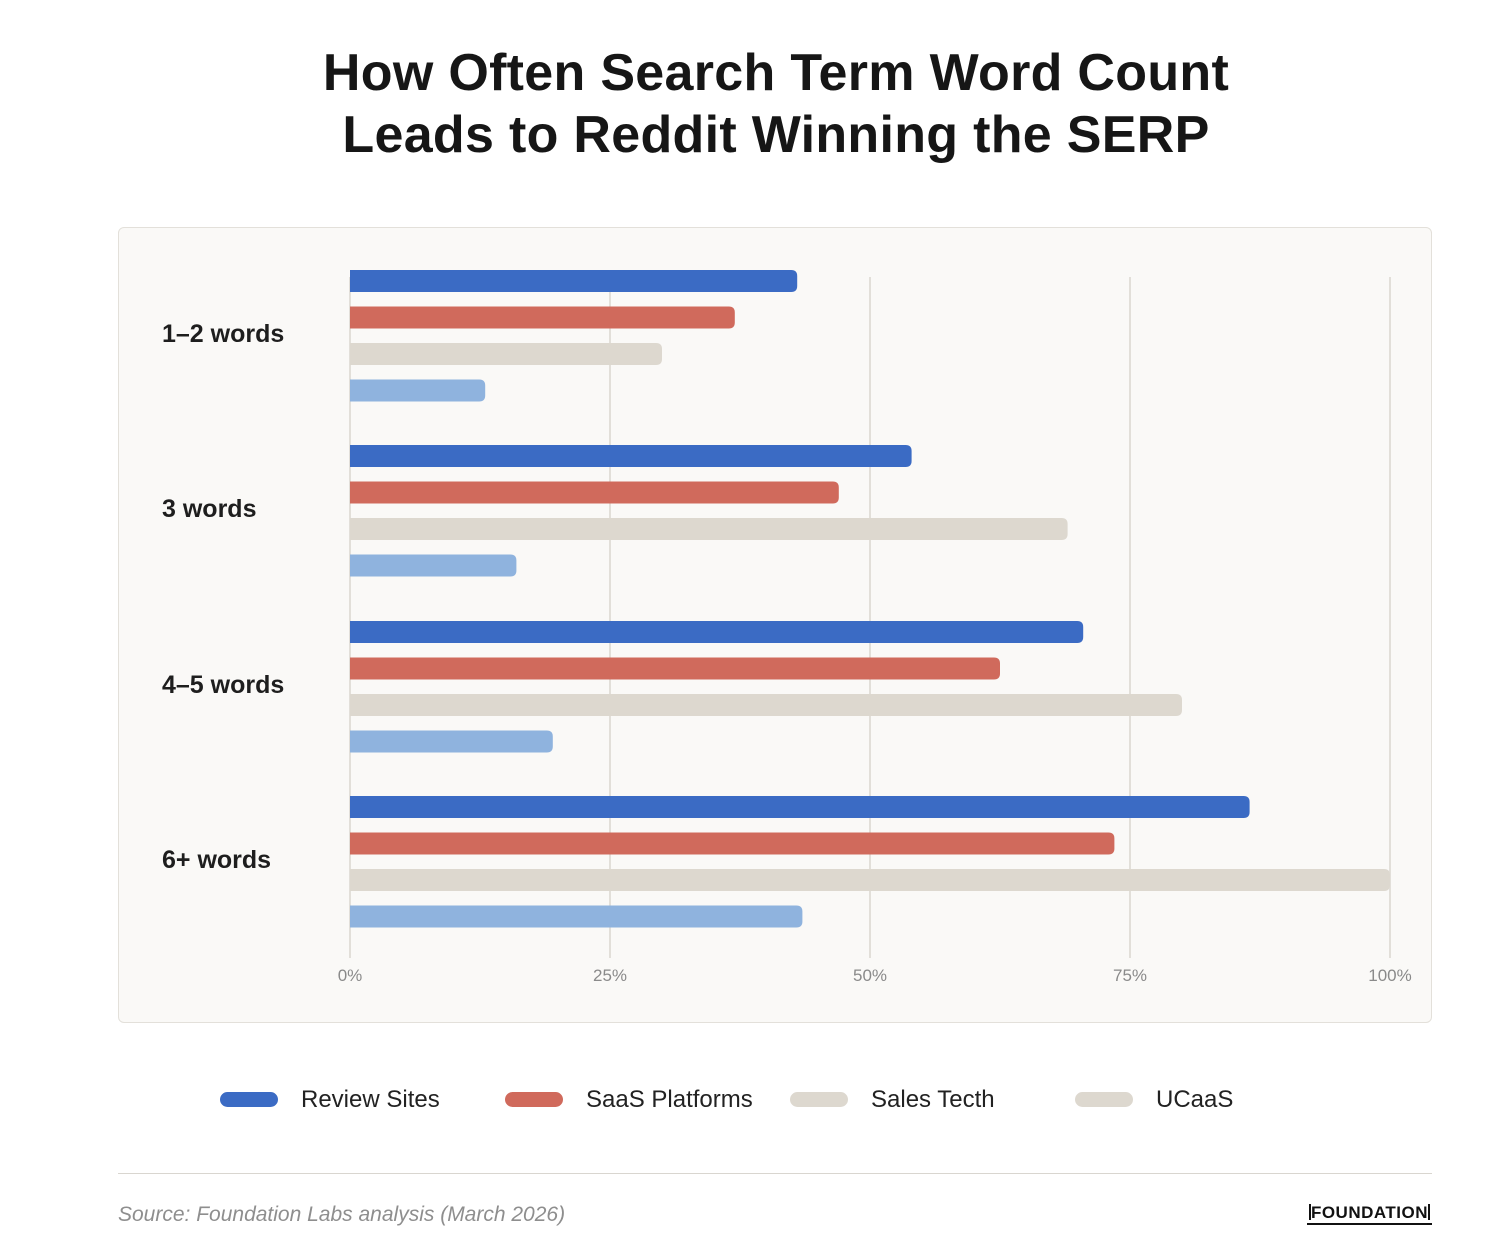 The height and width of the screenshot is (1258, 1508). I want to click on legend-swatch-review-sites, so click(249, 1099).